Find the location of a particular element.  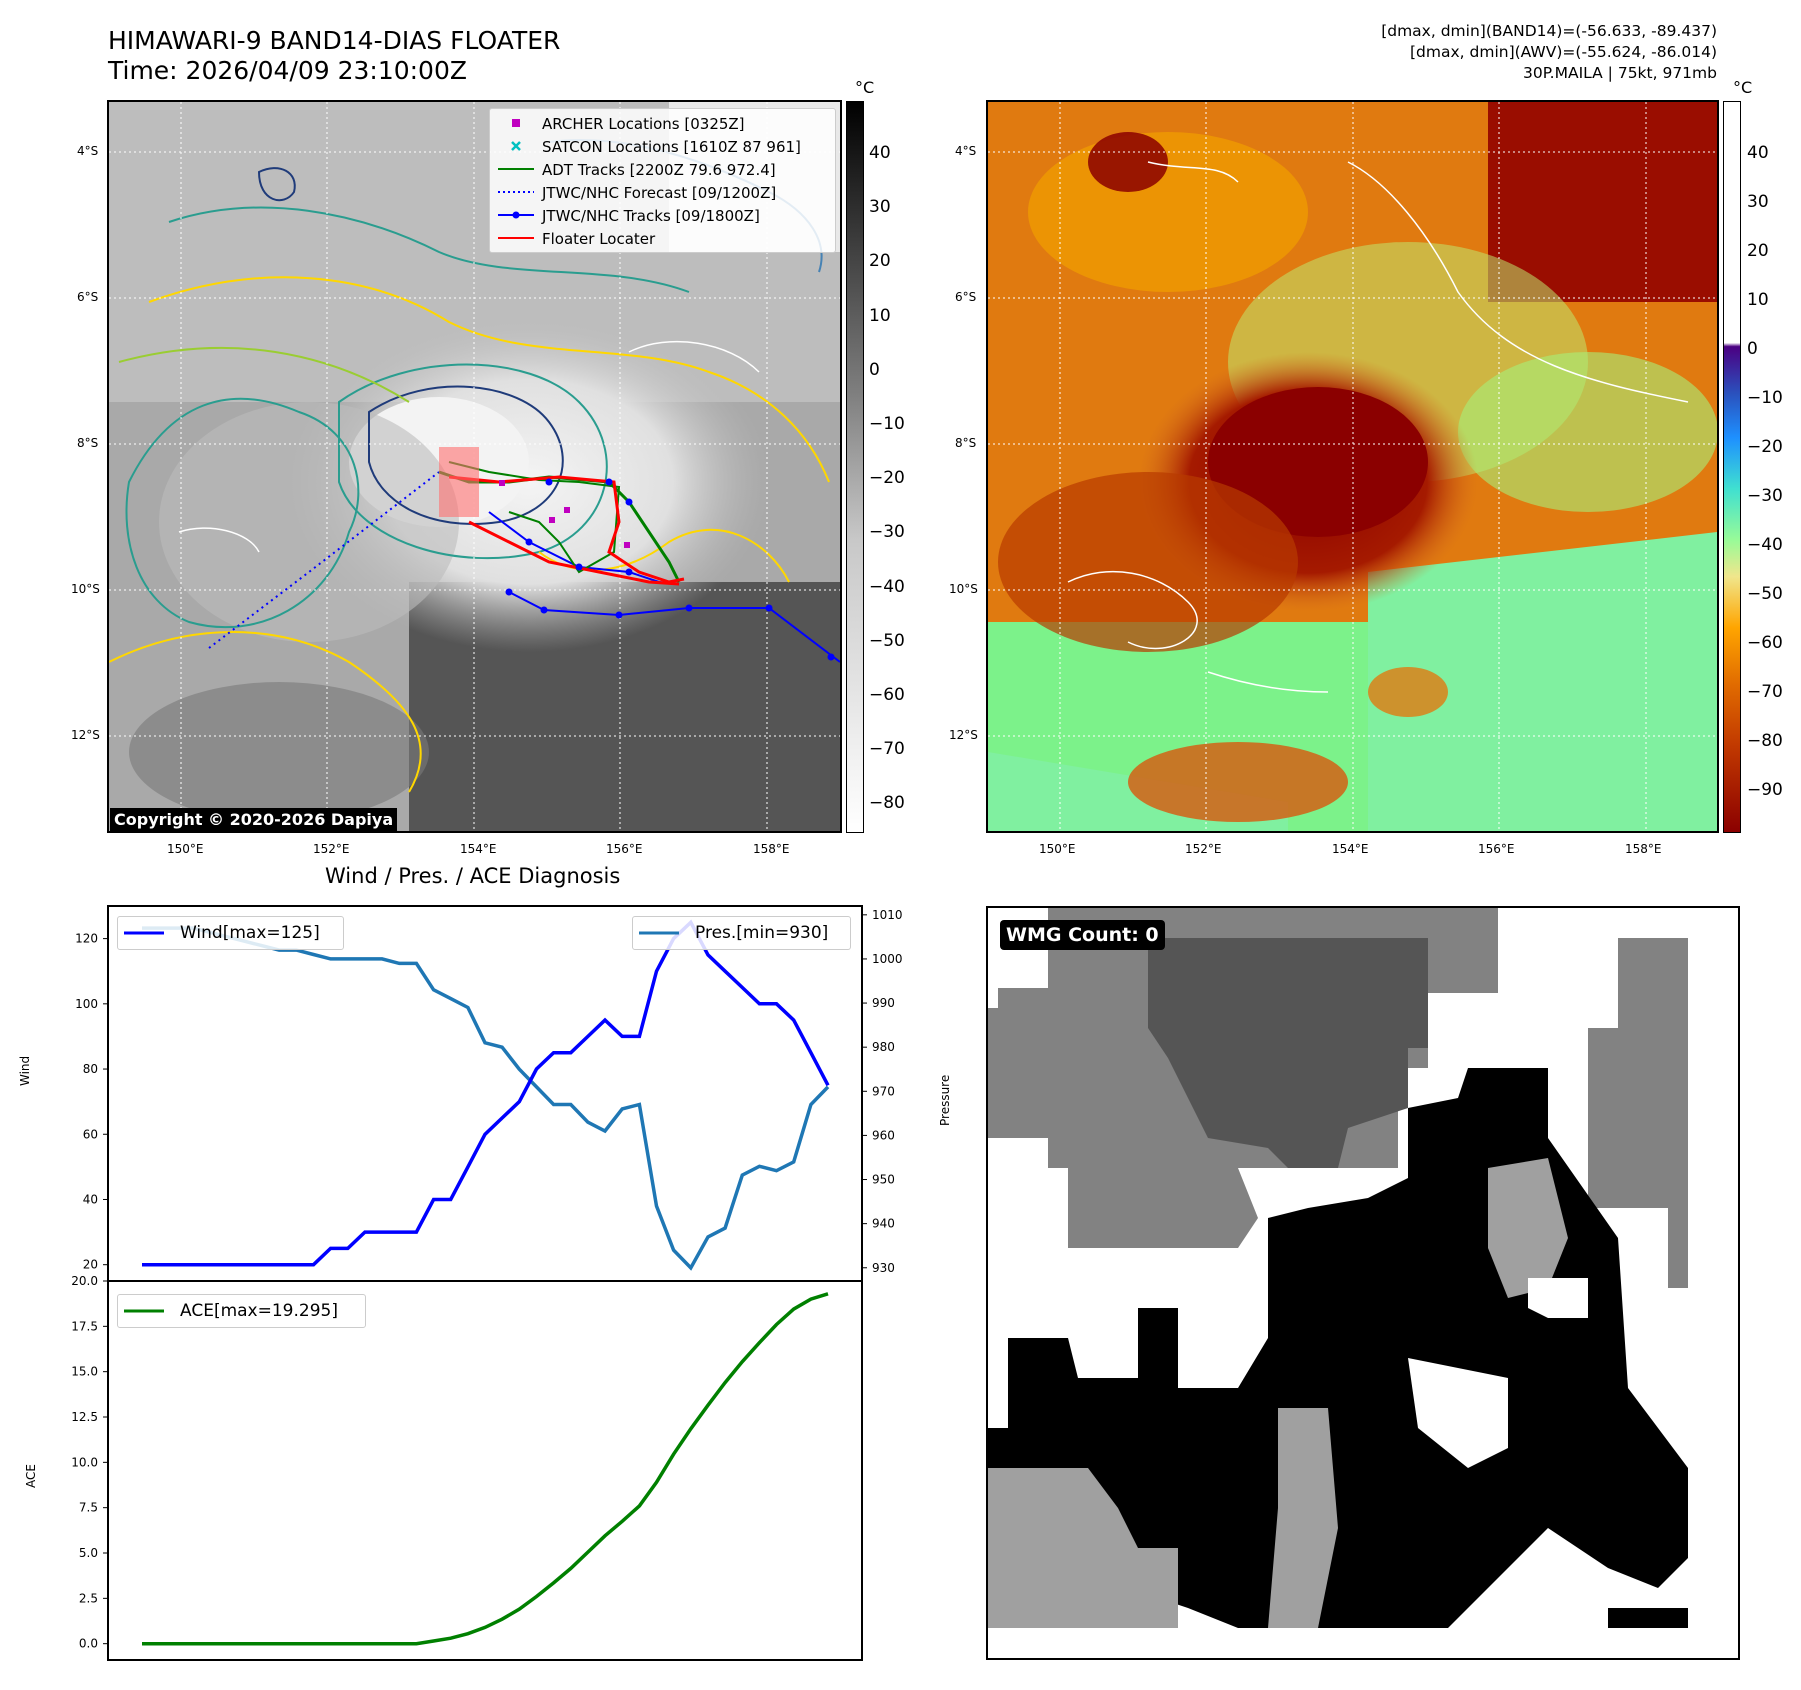

pressure-tick-label: 930 is located at coordinates (883, 1268).